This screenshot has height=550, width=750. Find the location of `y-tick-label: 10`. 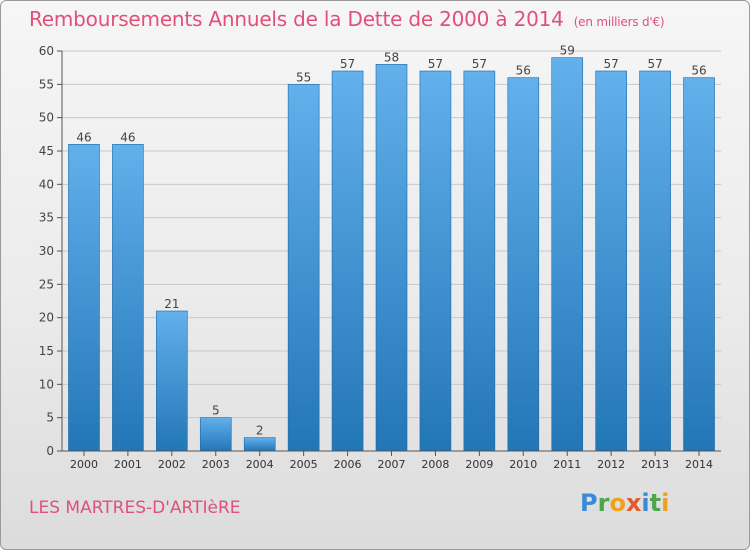

y-tick-label: 10 is located at coordinates (46, 384).